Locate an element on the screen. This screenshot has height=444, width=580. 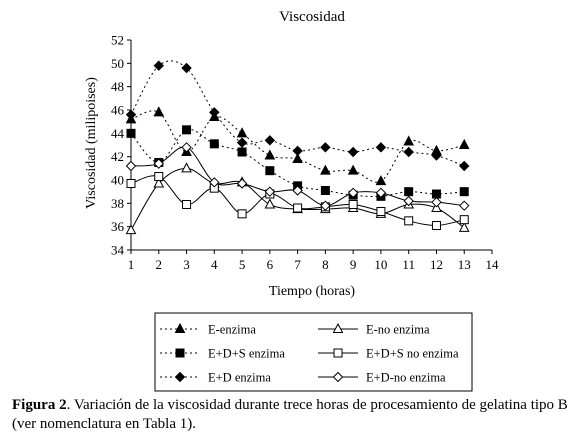
y-tick-label: 48 is located at coordinates (117, 86).